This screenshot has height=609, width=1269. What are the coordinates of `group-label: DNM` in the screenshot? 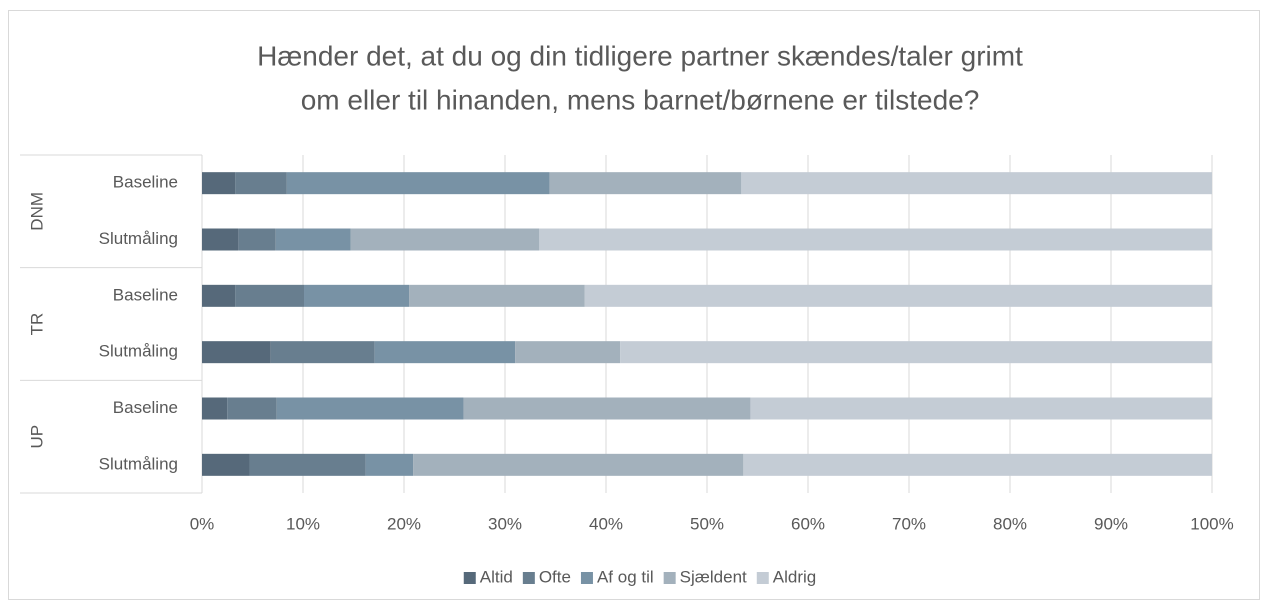 It's located at (36, 211).